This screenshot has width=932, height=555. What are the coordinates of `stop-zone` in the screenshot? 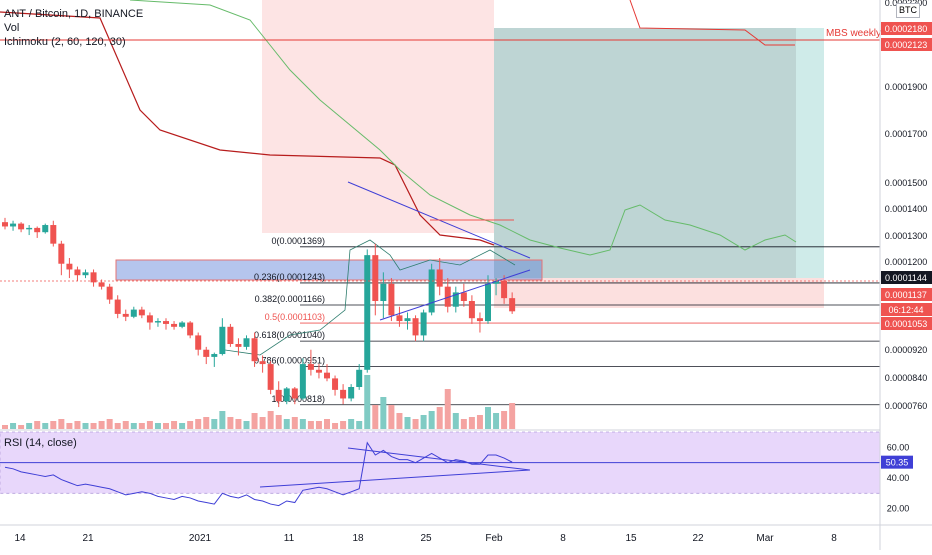 It's located at (659, 293).